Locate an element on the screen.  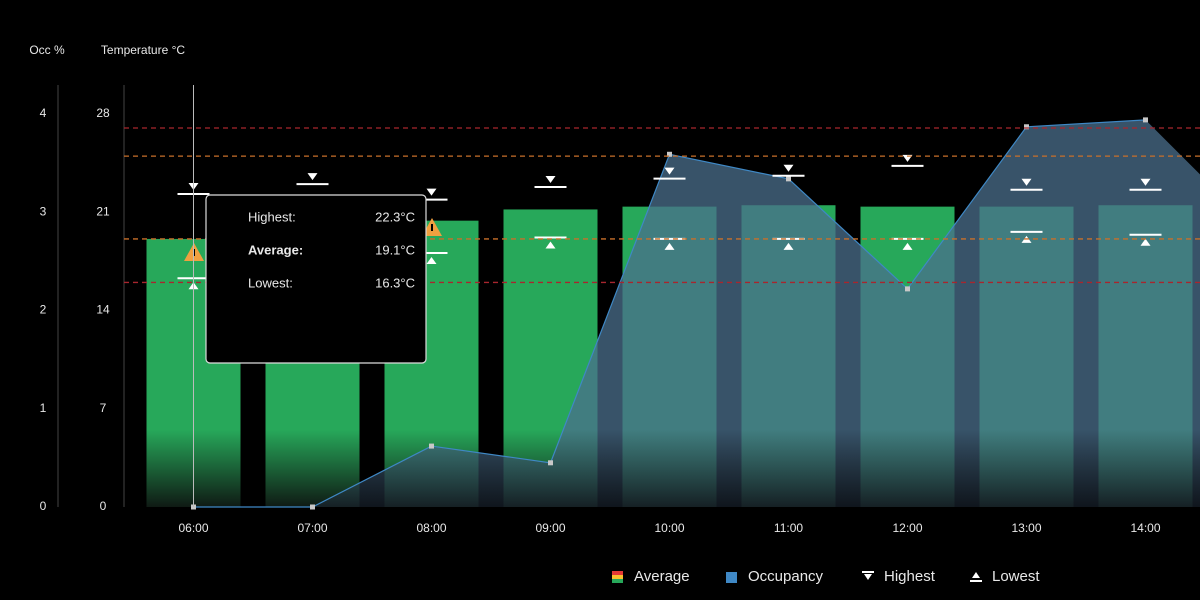
x-tick-label: 06:00 is located at coordinates (193, 528).